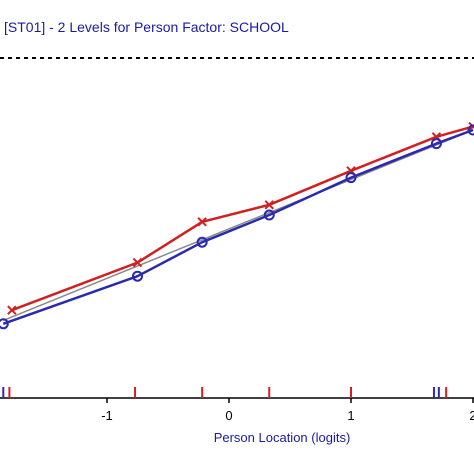  Describe the element at coordinates (237, 405) in the screenshot. I see `x-axis: -1 0 1 2` at that location.